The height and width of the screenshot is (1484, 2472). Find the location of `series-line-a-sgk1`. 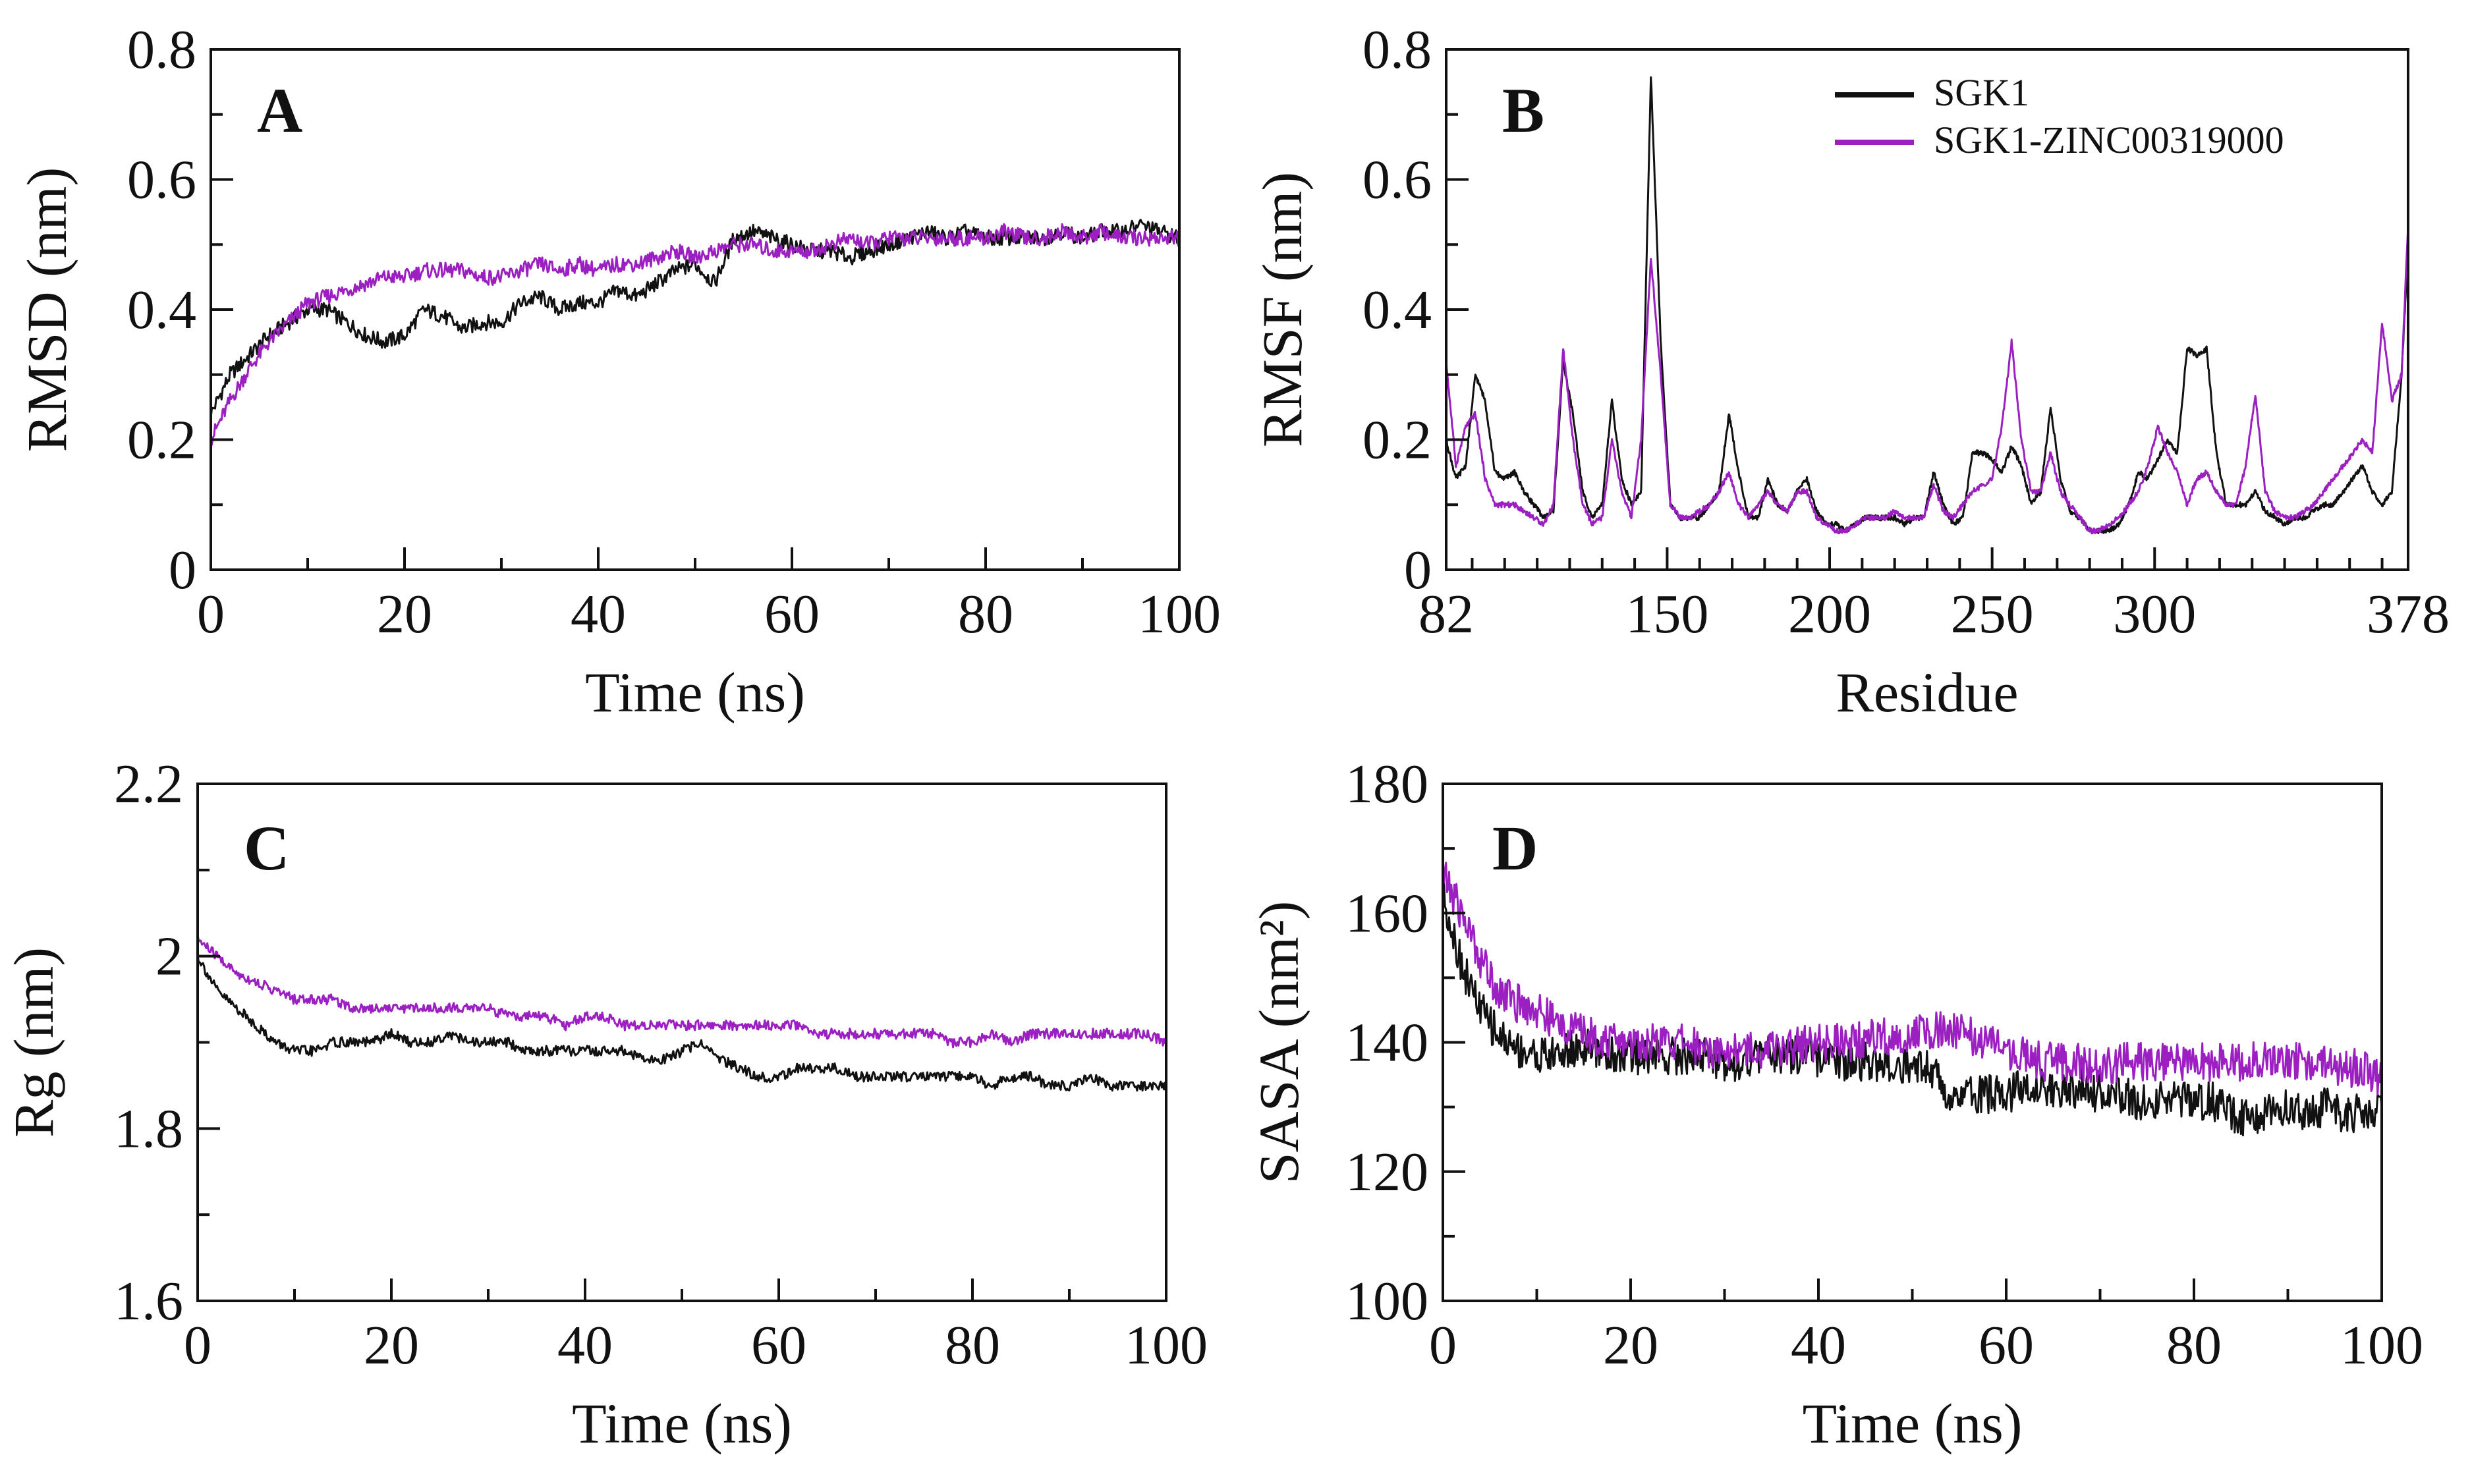

series-line-a-sgk1 is located at coordinates (695, 319).